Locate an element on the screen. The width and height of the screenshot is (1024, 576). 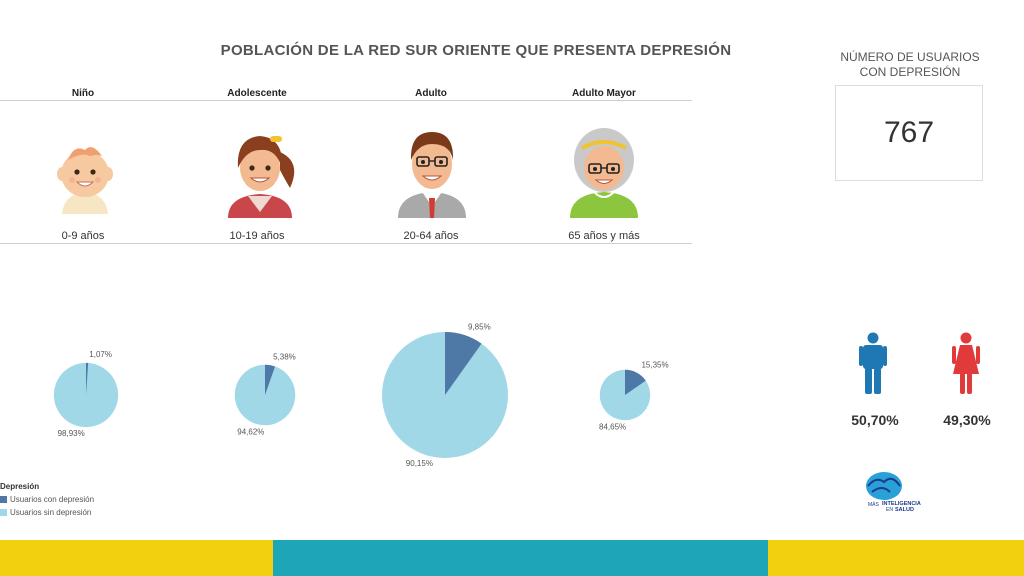
logo-line3: EN is located at coordinates (889, 510).